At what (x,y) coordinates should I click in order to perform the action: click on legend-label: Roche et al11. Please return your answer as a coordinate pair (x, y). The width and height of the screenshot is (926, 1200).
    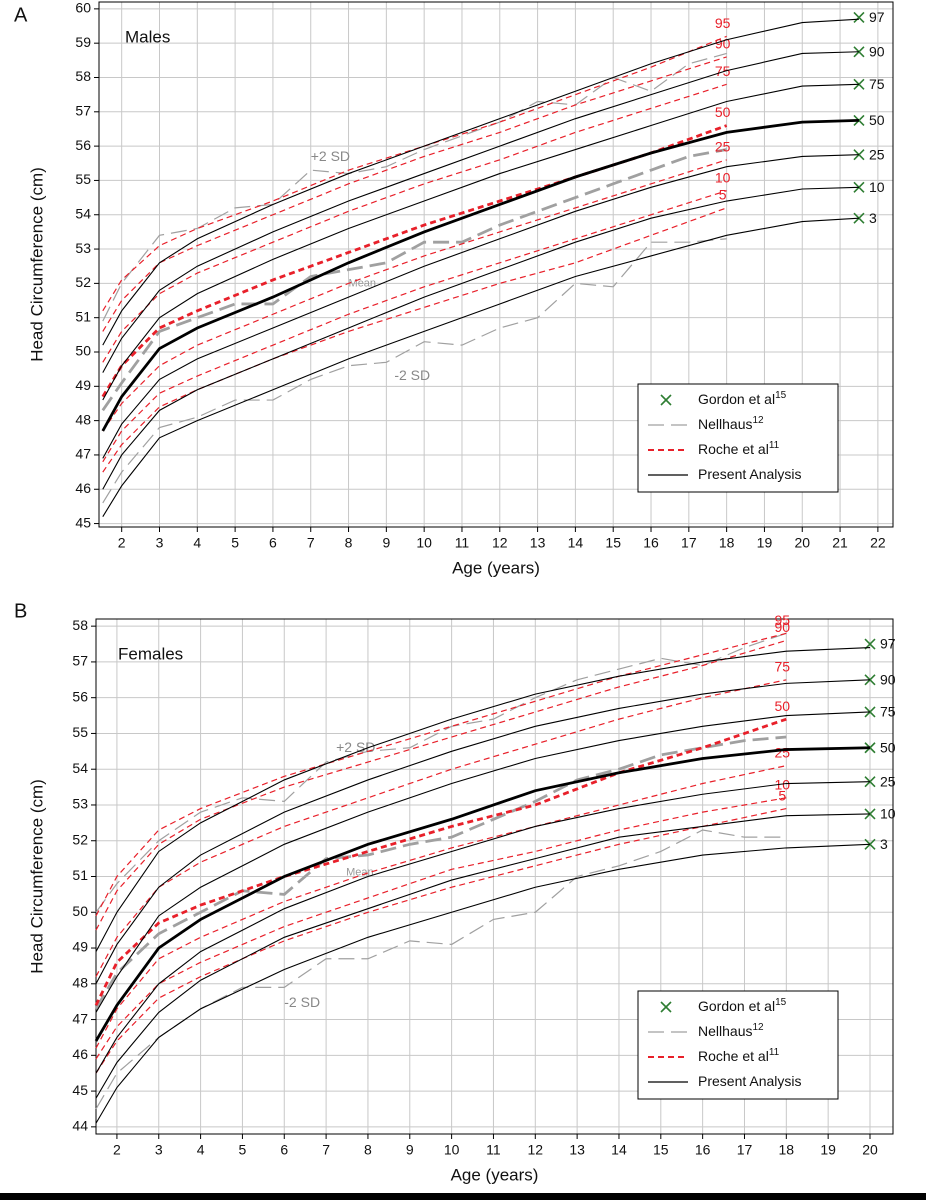
    Looking at the image, I should click on (739, 448).